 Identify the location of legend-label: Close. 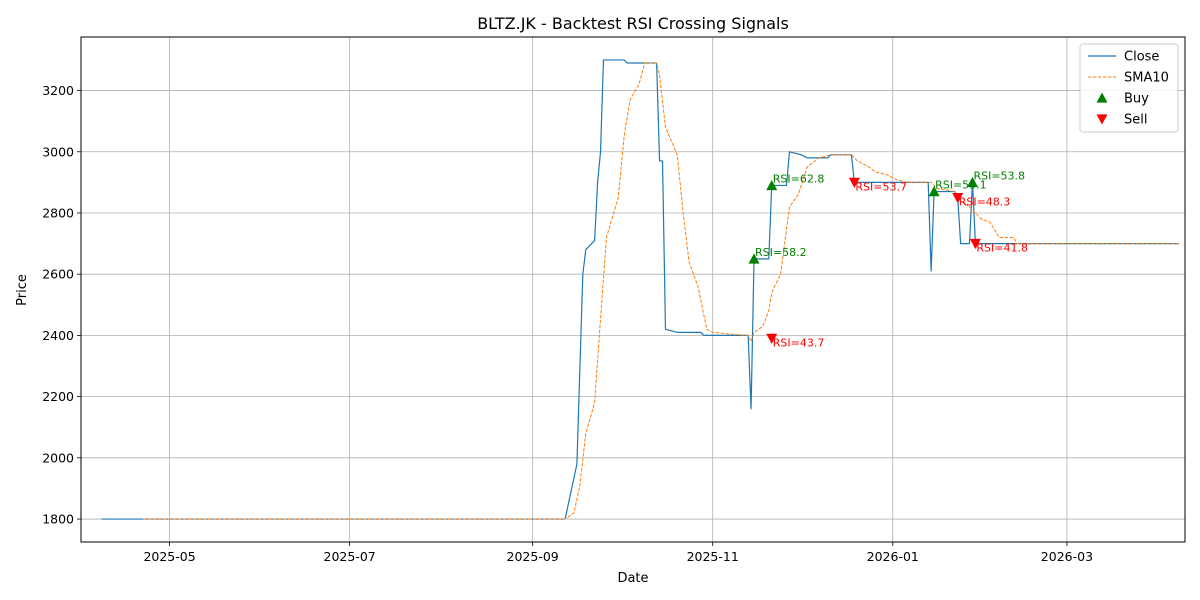
(1141, 57).